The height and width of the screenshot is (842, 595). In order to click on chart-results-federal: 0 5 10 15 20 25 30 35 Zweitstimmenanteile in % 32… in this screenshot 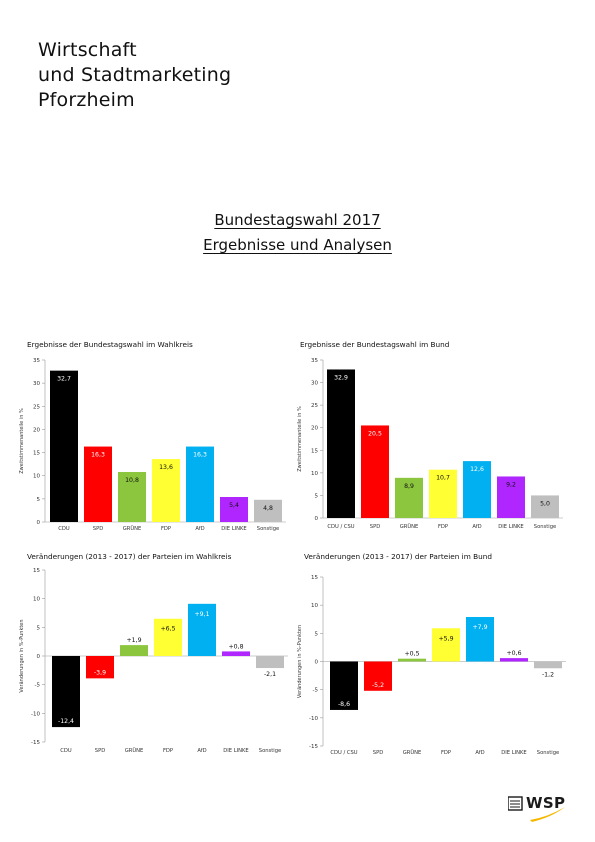, I will do `click(445, 445)`.